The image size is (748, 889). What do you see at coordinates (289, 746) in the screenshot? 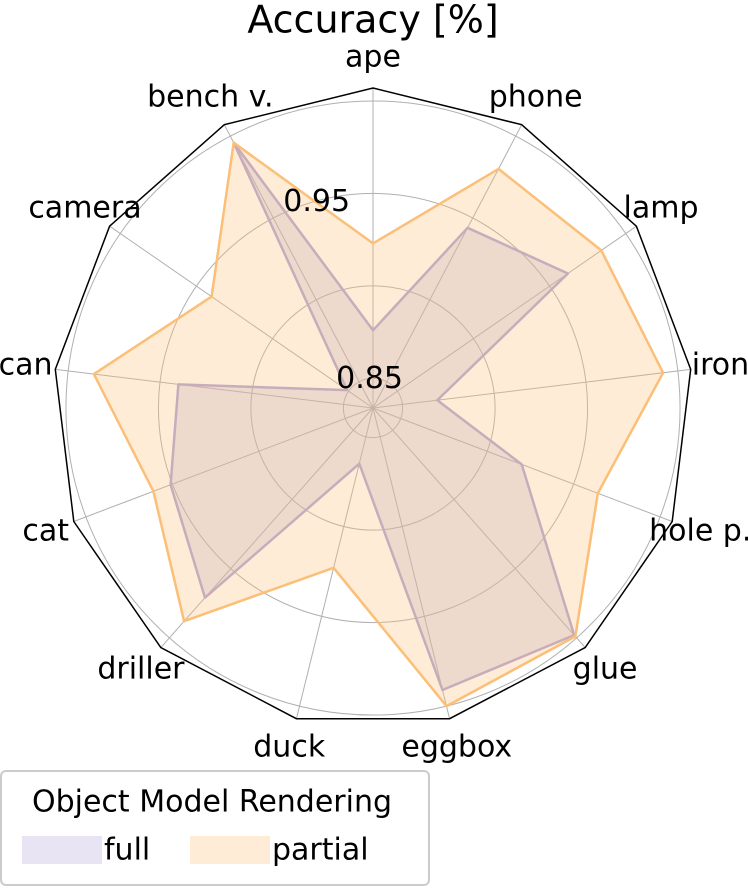
I see `category-label: duck` at bounding box center [289, 746].